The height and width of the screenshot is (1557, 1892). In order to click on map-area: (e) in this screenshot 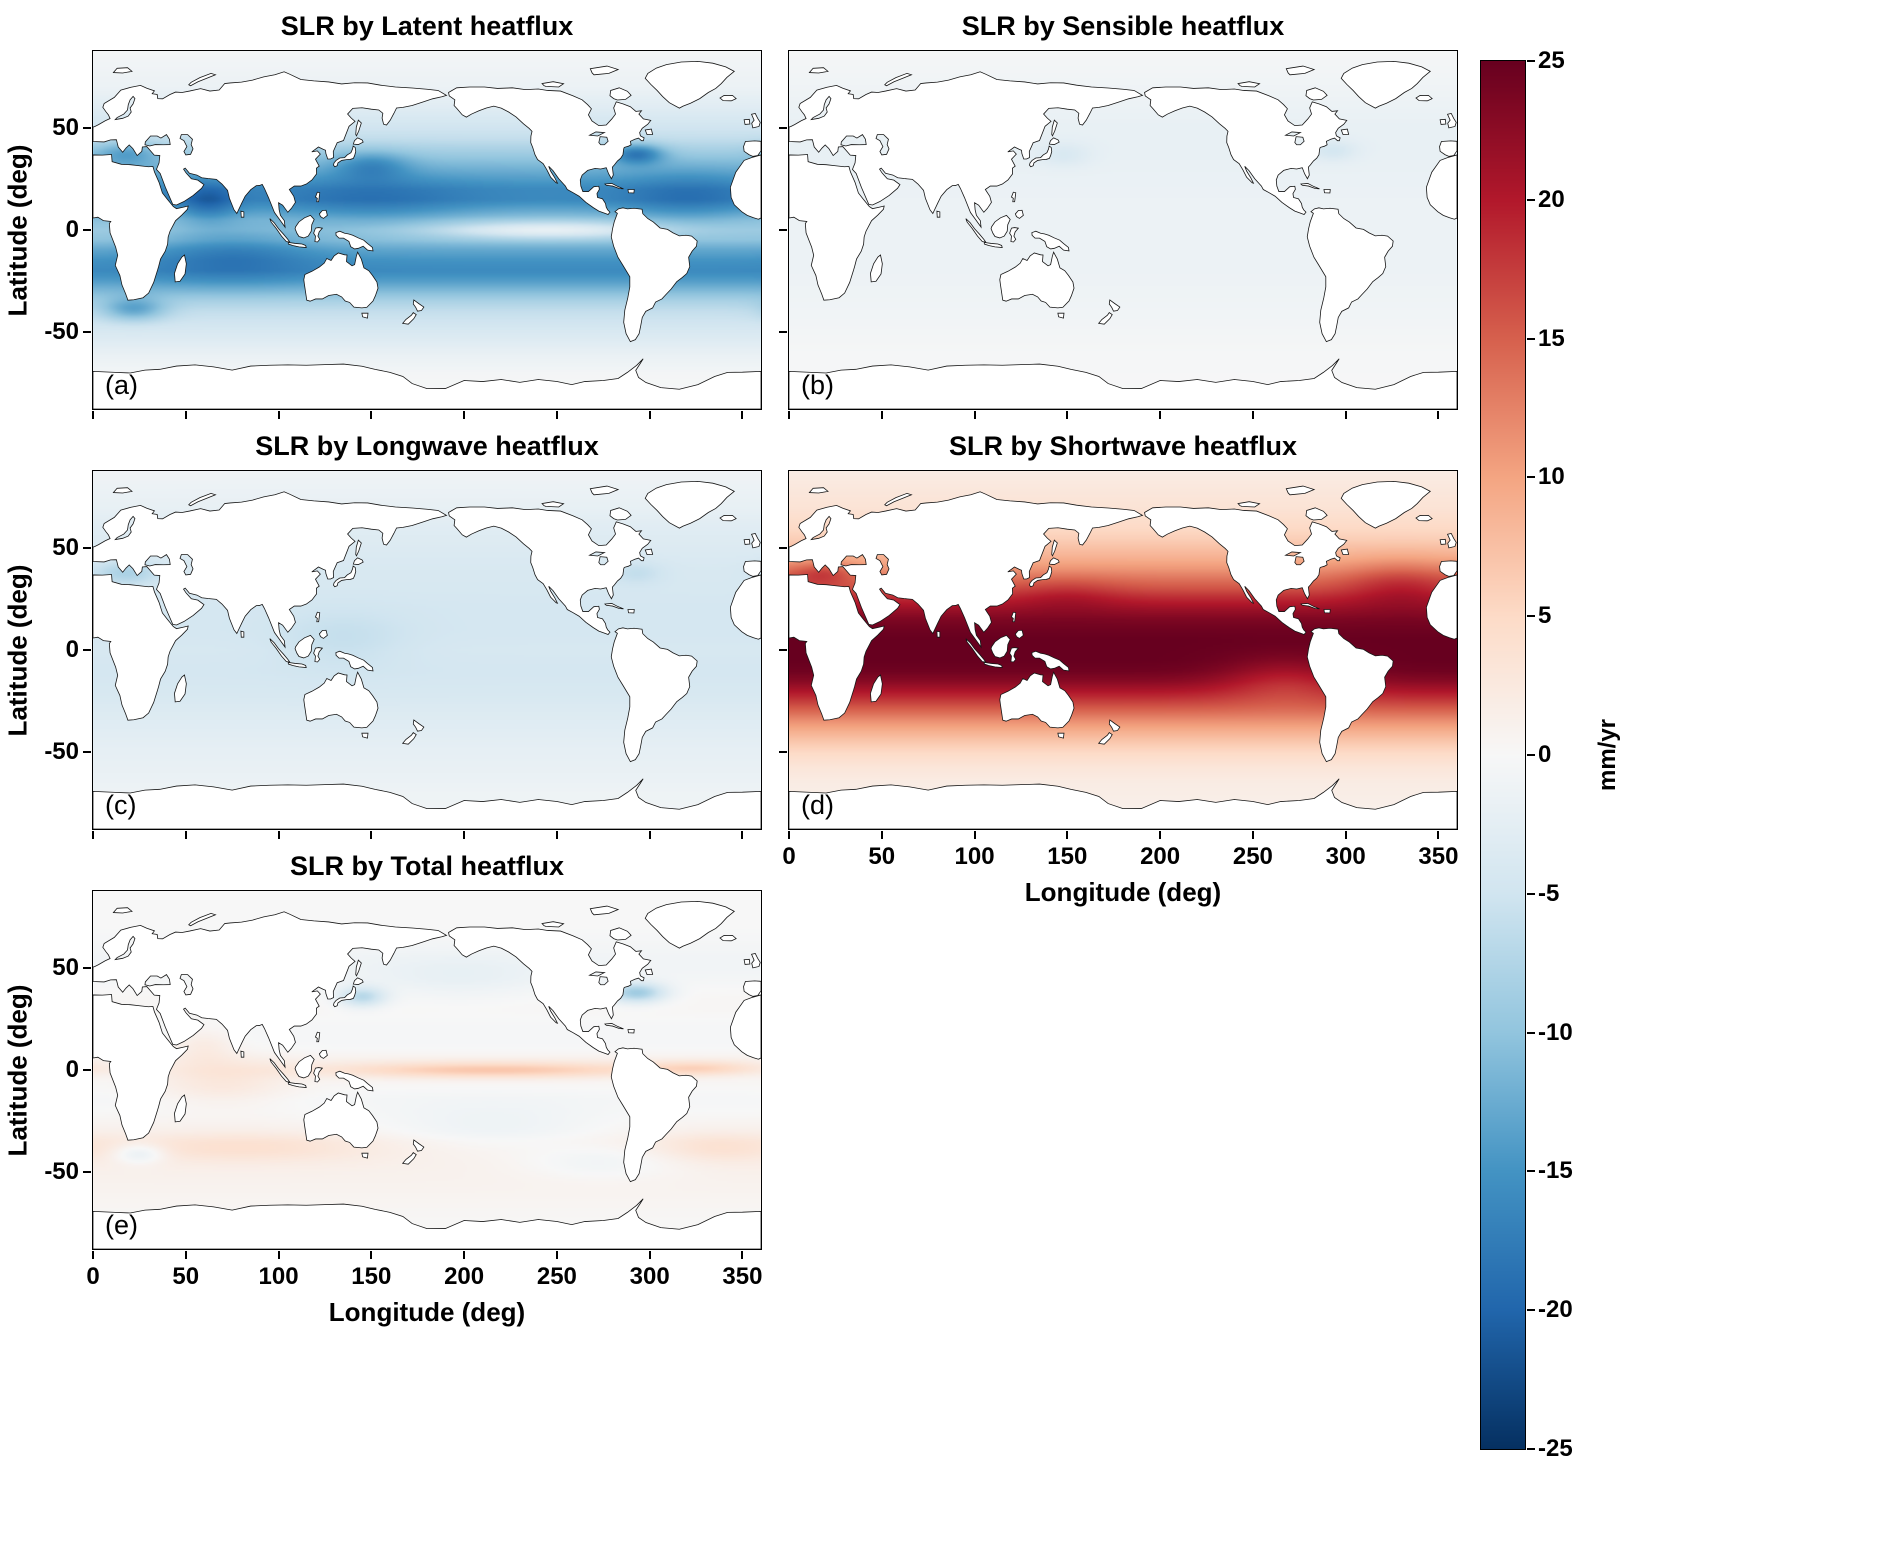, I will do `click(427, 1070)`.